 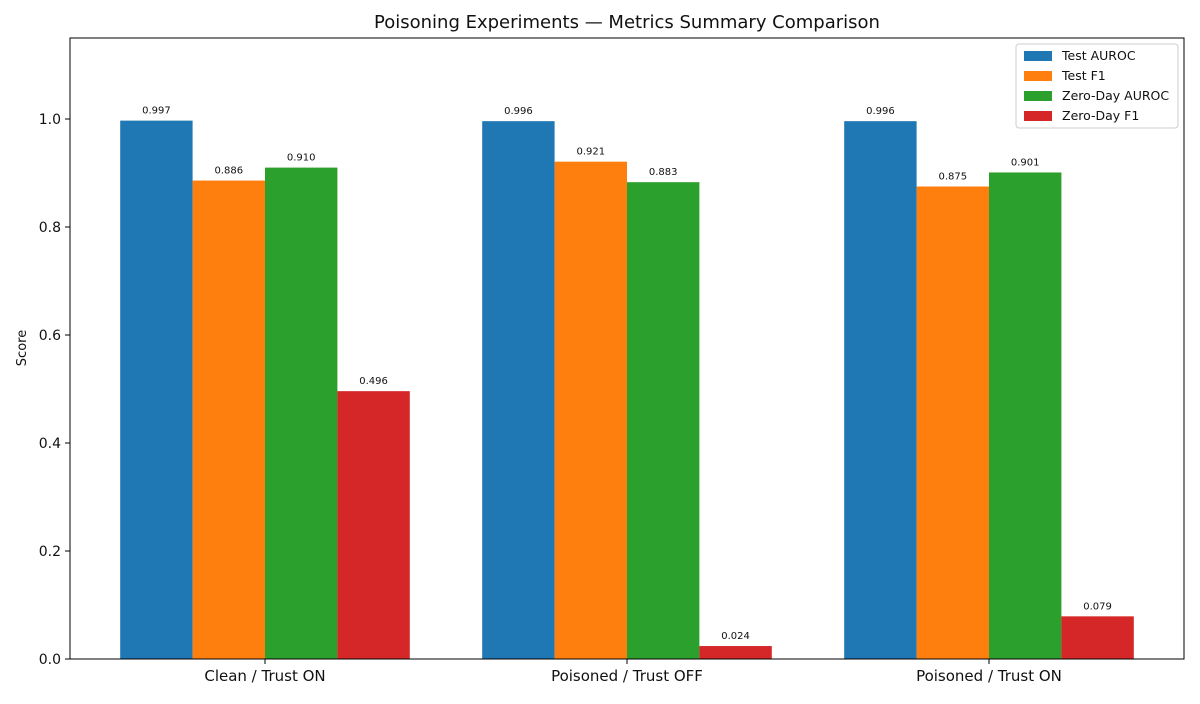 I want to click on data-label: 0.883, so click(x=663, y=172).